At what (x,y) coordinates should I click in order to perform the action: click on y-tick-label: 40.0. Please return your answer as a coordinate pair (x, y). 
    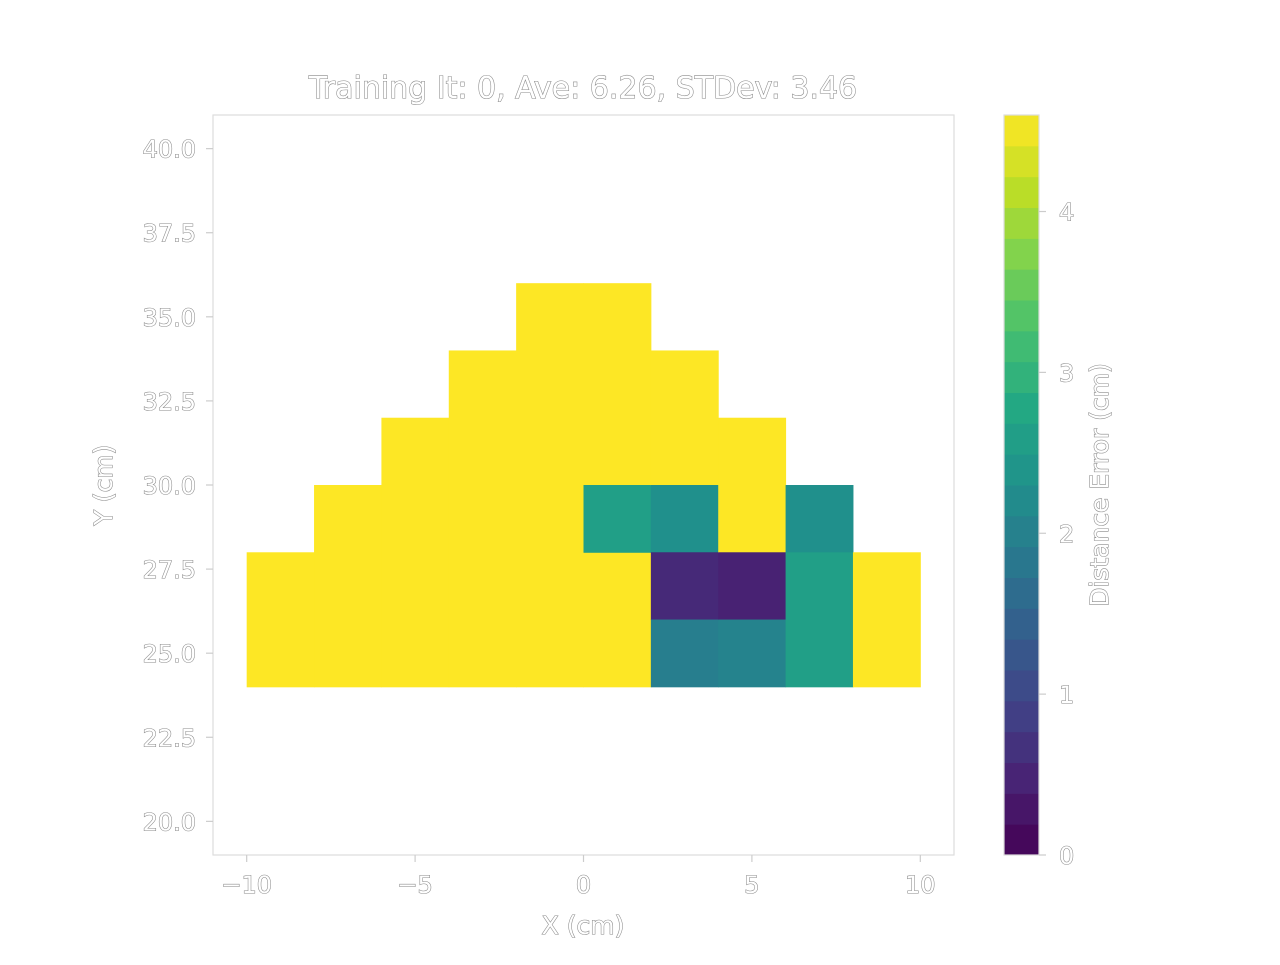
    Looking at the image, I should click on (169, 150).